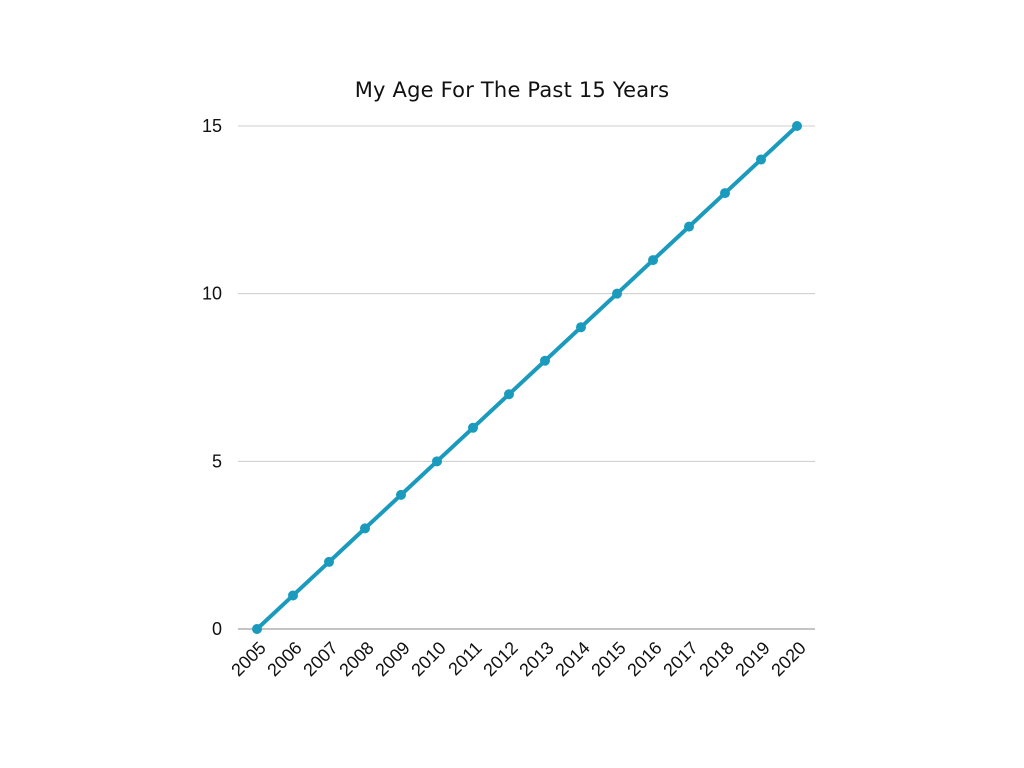 The width and height of the screenshot is (1024, 768). I want to click on x-tick-label: 2012, so click(500, 659).